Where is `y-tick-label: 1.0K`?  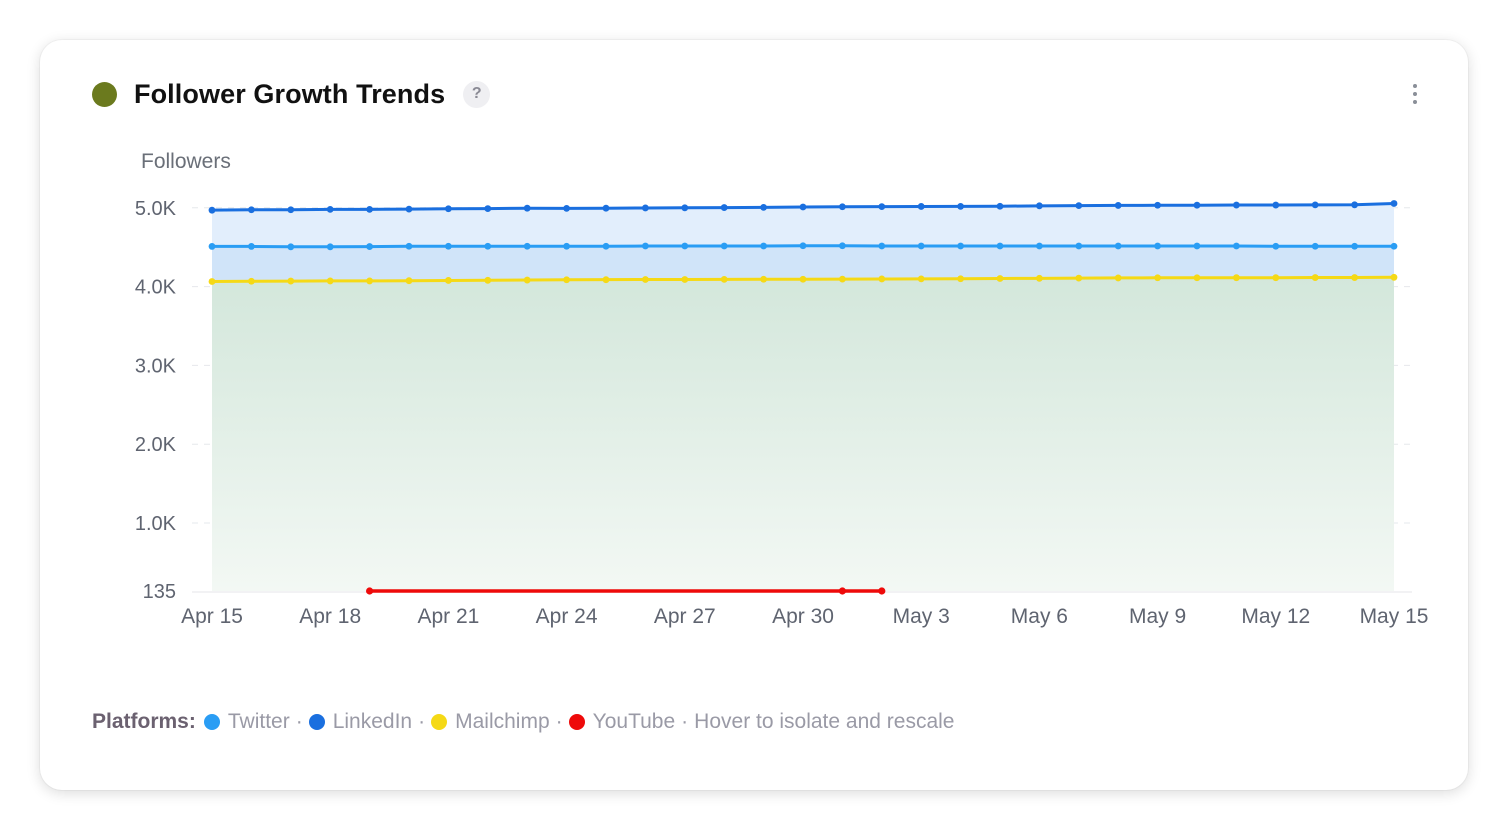
y-tick-label: 1.0K is located at coordinates (156, 524).